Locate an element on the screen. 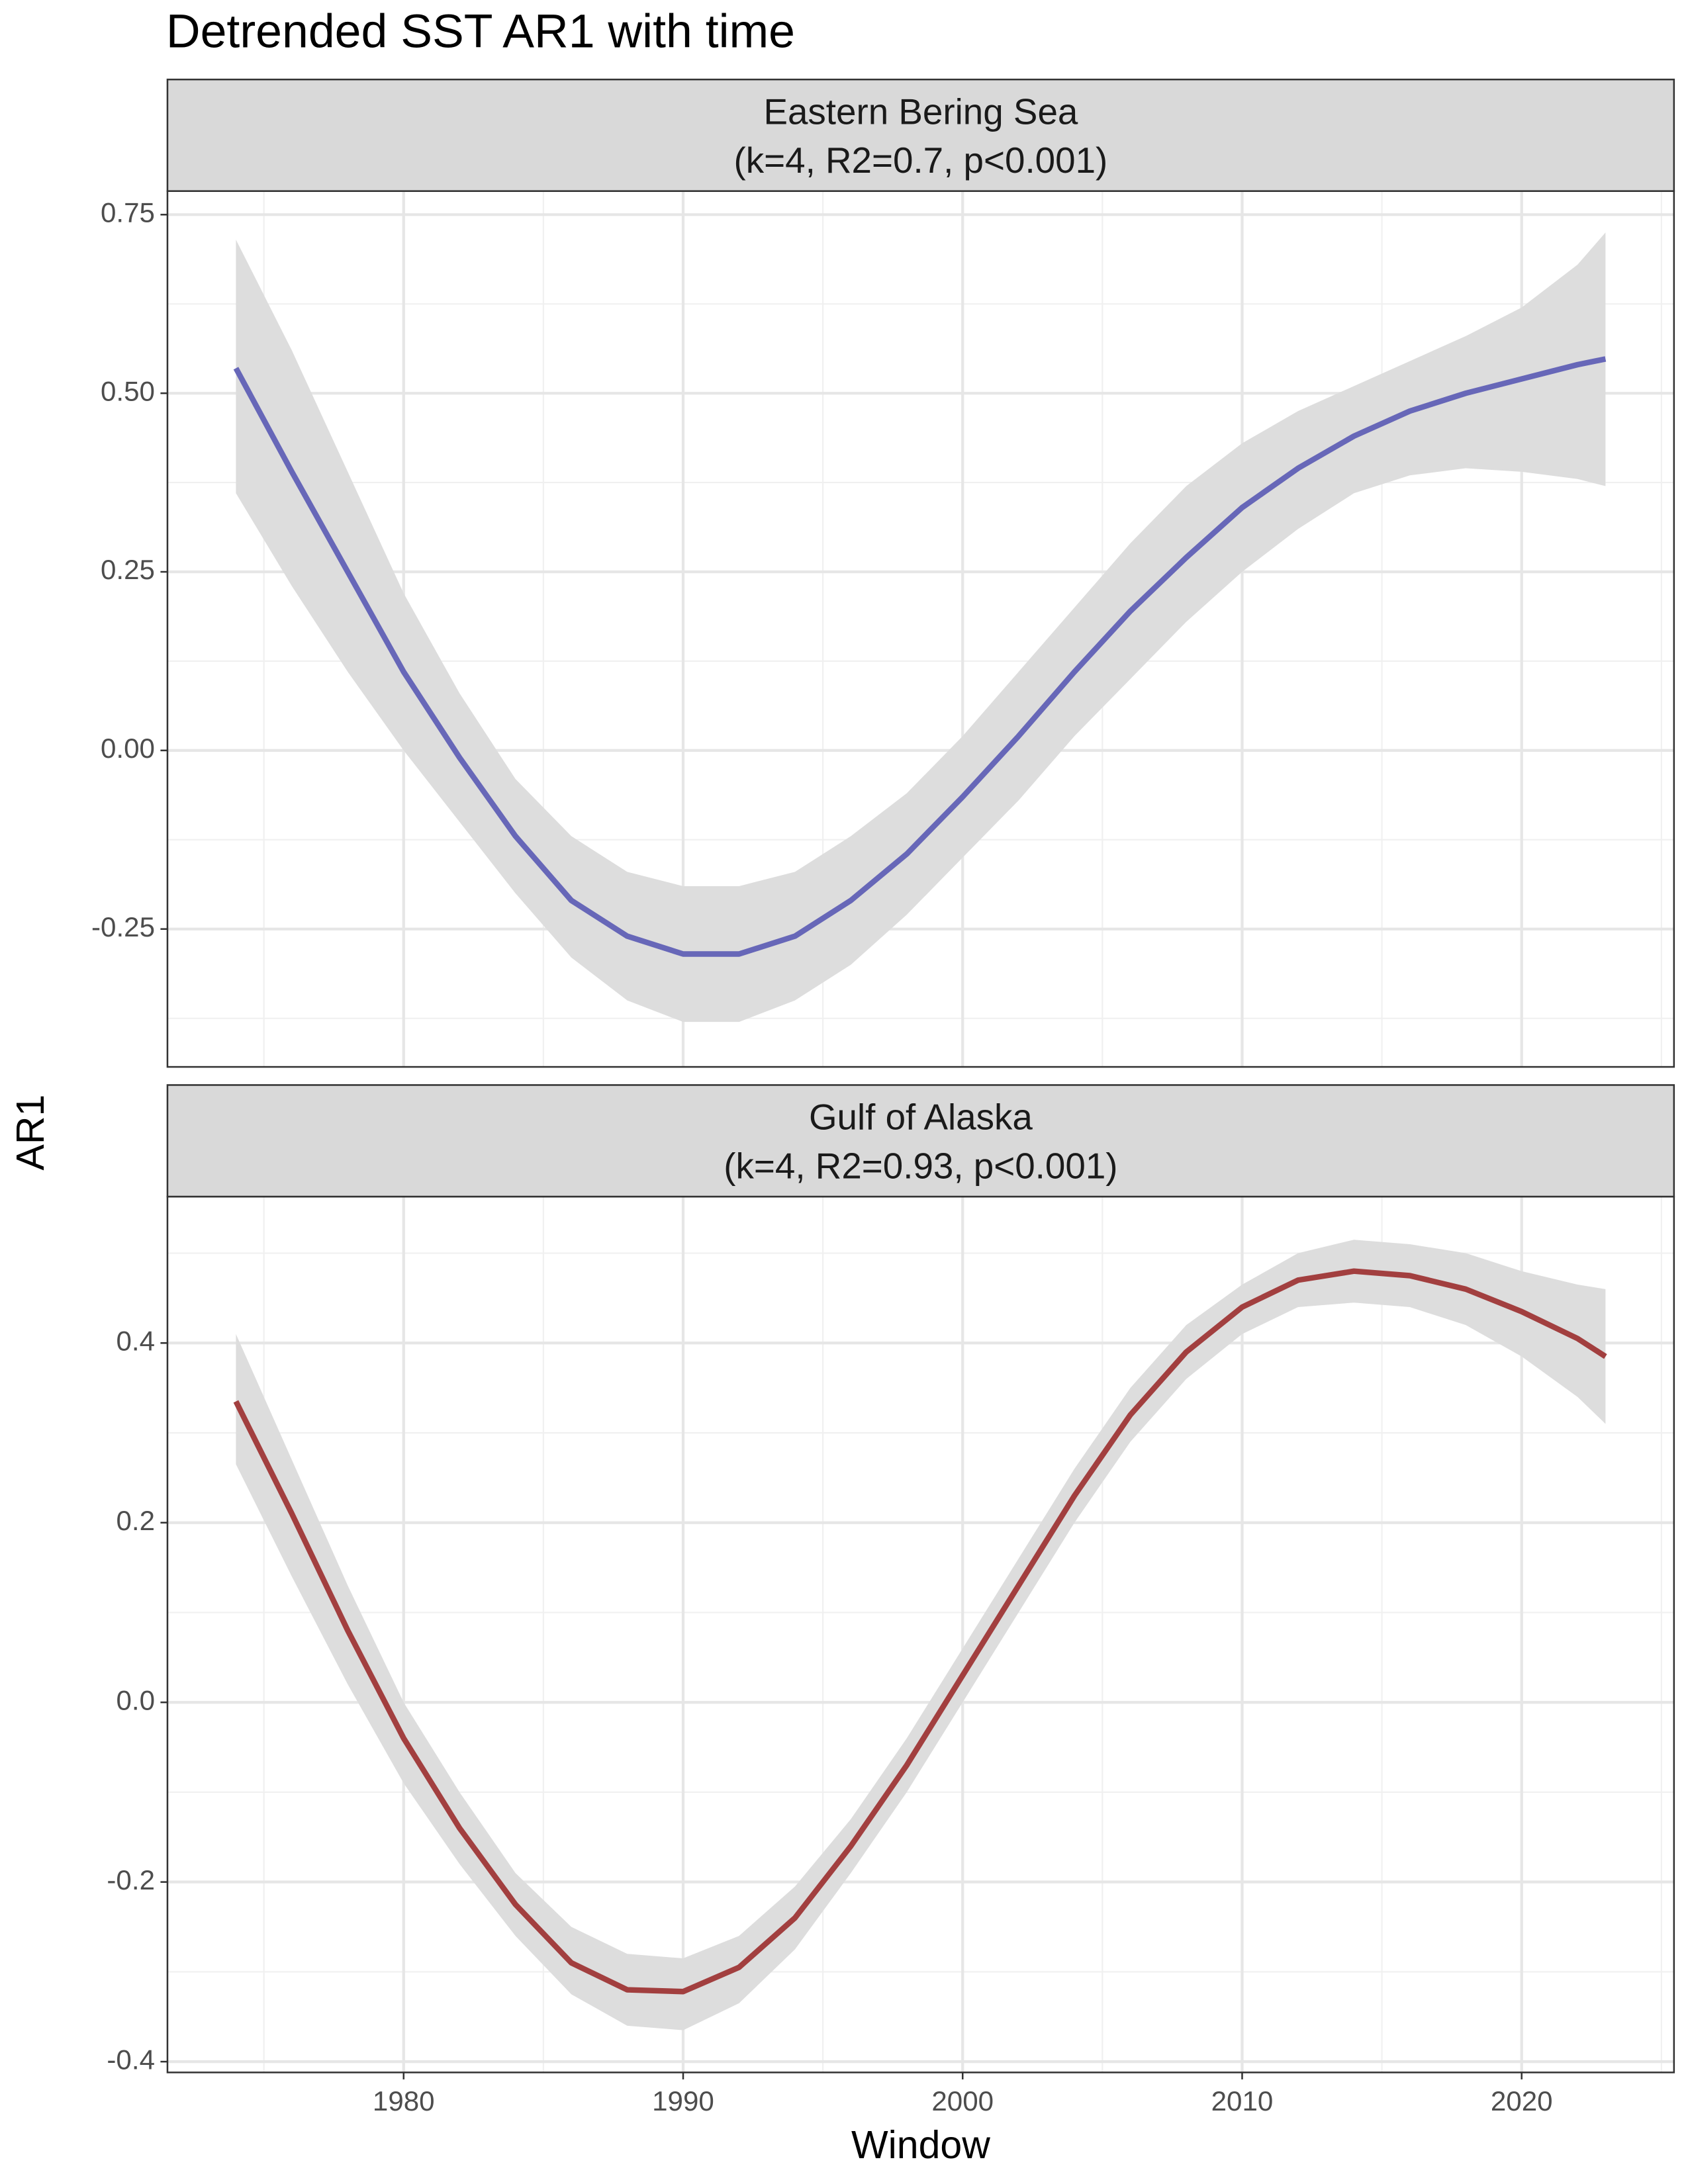 The height and width of the screenshot is (2184, 1688). x-axis-label: Window is located at coordinates (920, 2145).